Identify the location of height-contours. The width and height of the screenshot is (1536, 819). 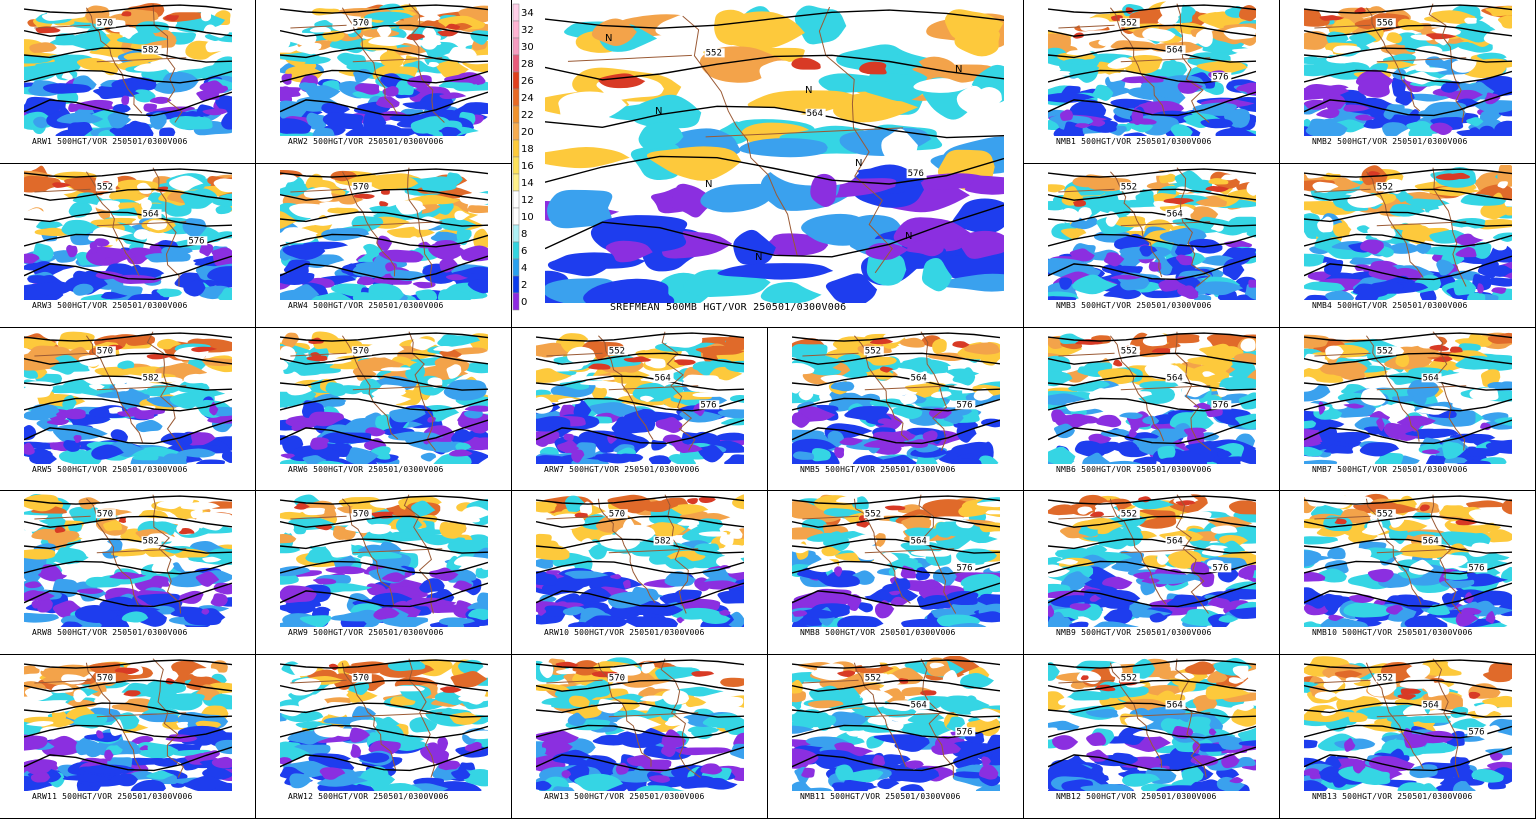
(128, 388).